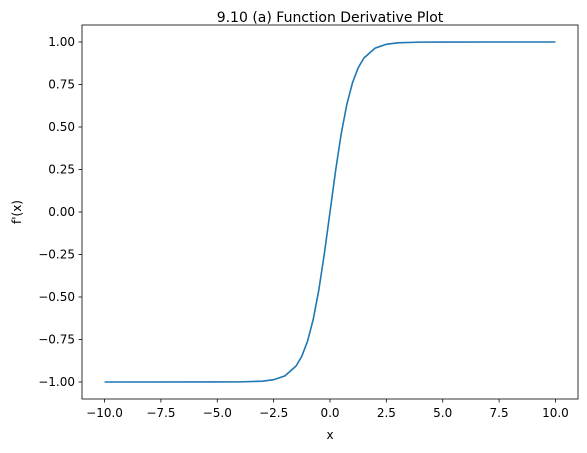 This screenshot has width=587, height=453. Describe the element at coordinates (104, 413) in the screenshot. I see `x-tick-label: −10.0` at that location.